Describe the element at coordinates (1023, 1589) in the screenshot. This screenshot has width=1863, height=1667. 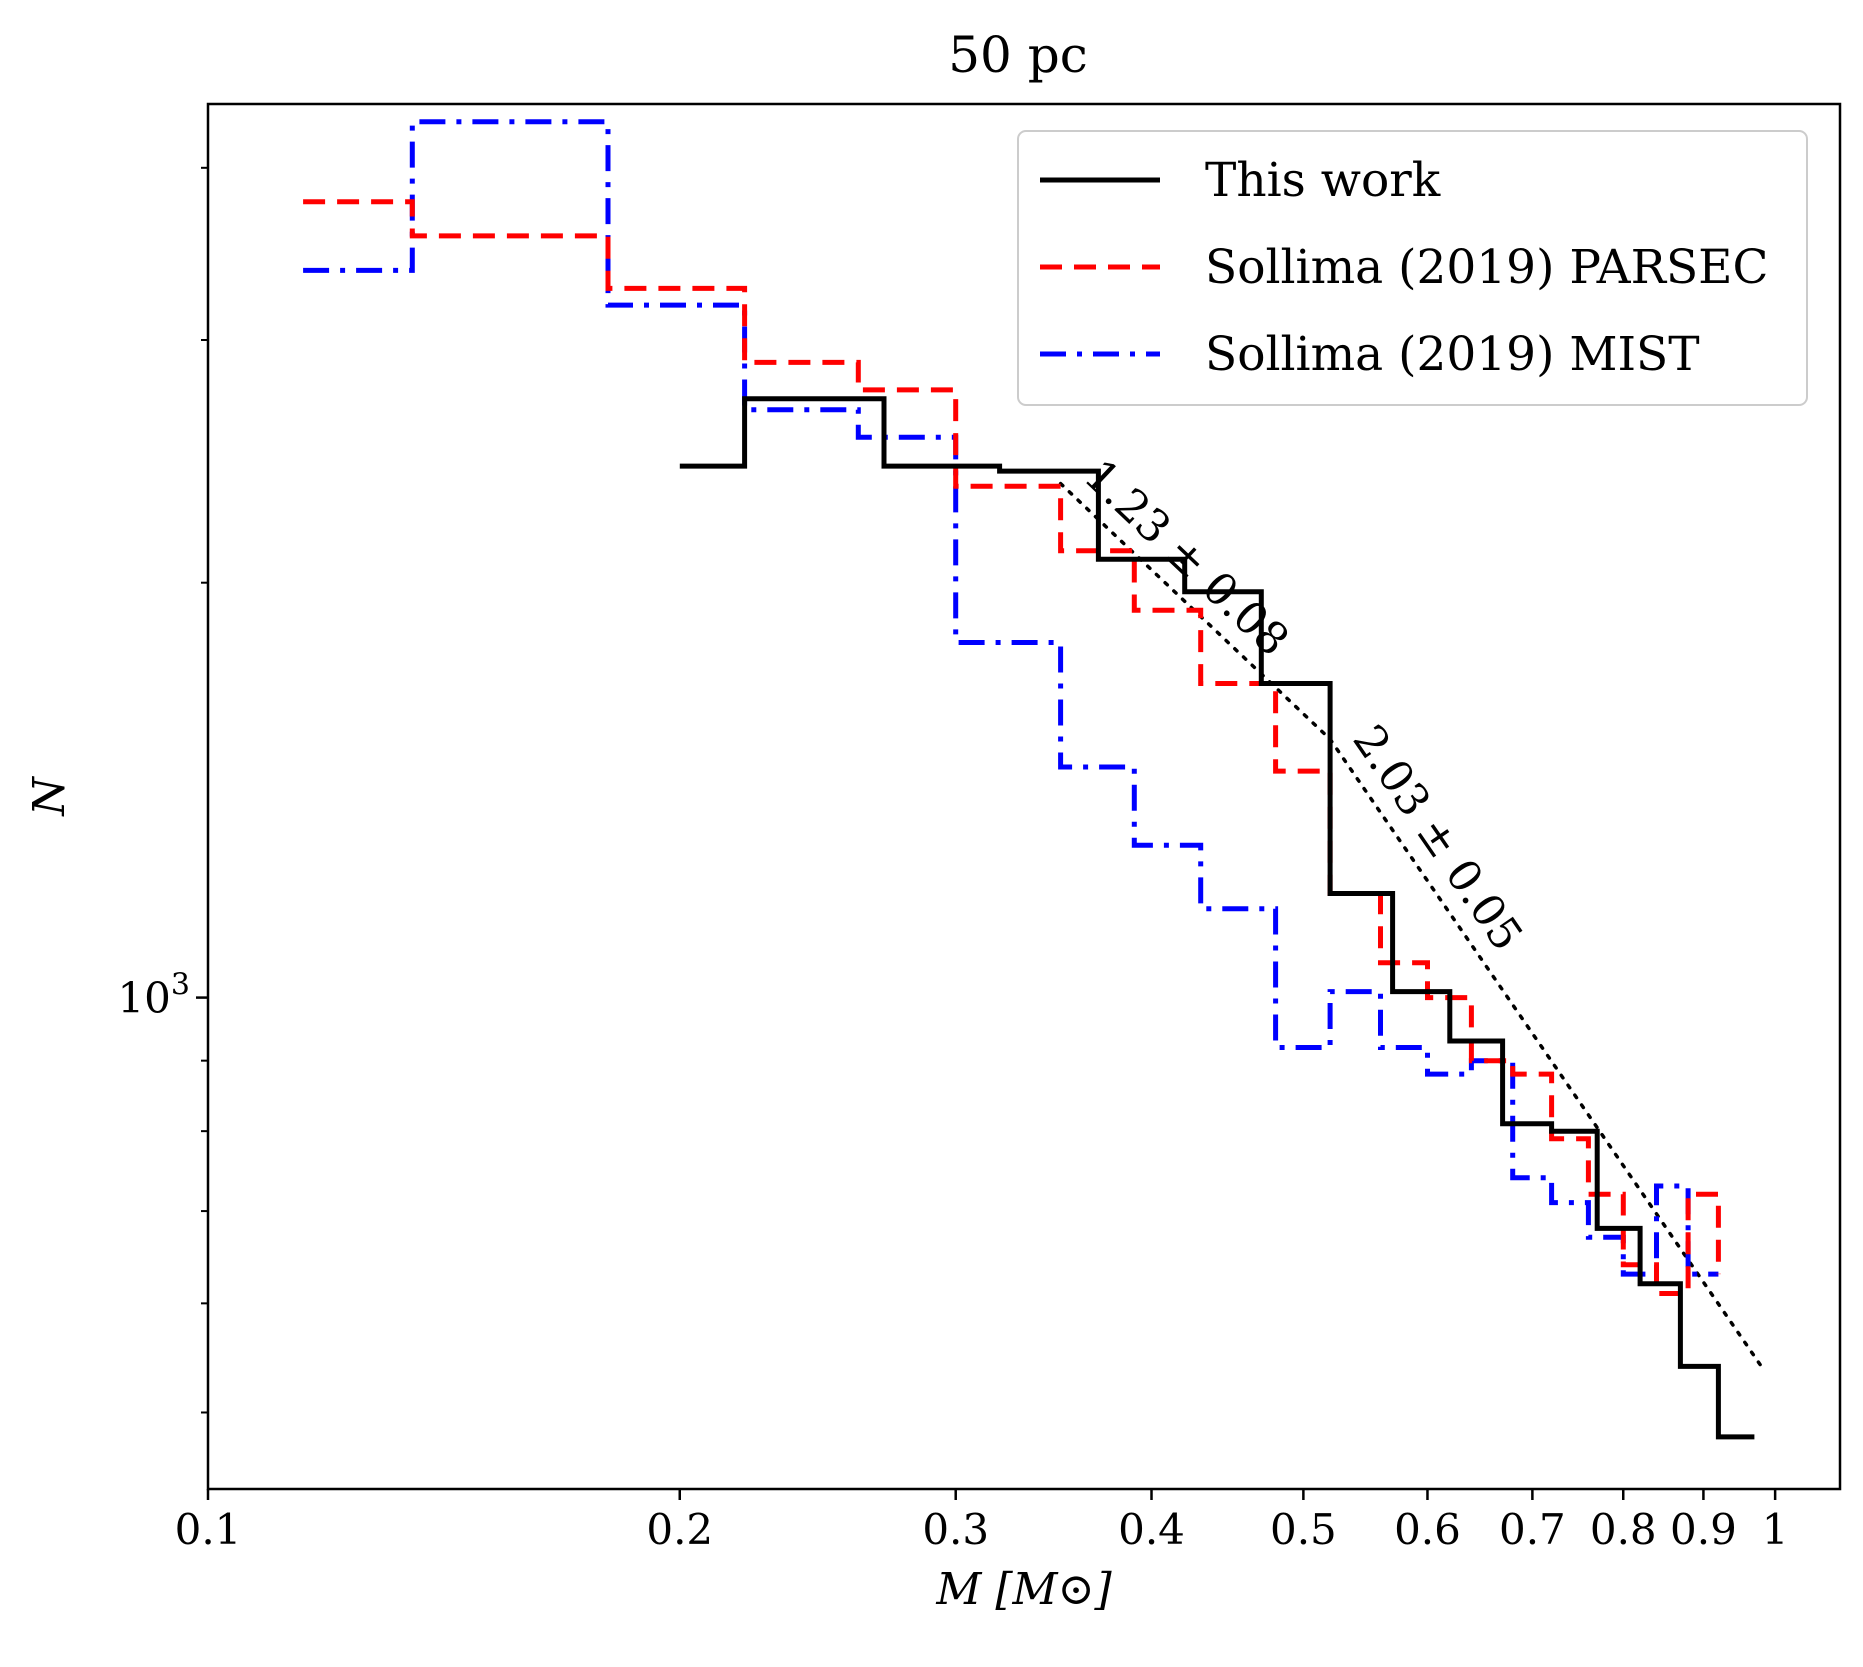
I see `x-axis-label: M [M⊙]` at that location.